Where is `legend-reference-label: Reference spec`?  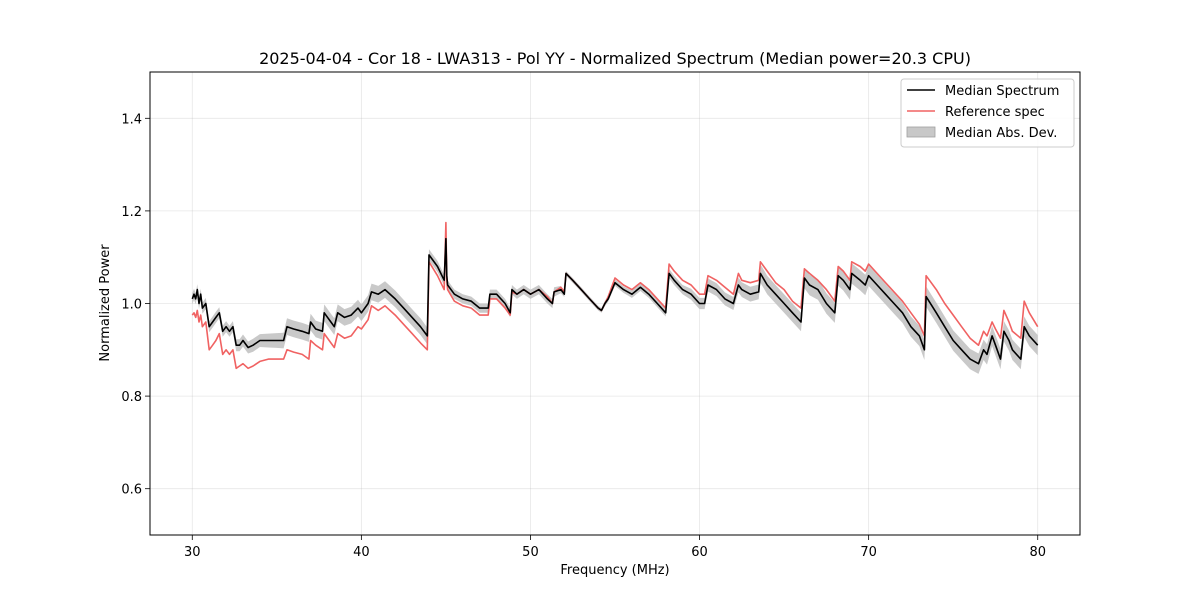 legend-reference-label: Reference spec is located at coordinates (995, 112).